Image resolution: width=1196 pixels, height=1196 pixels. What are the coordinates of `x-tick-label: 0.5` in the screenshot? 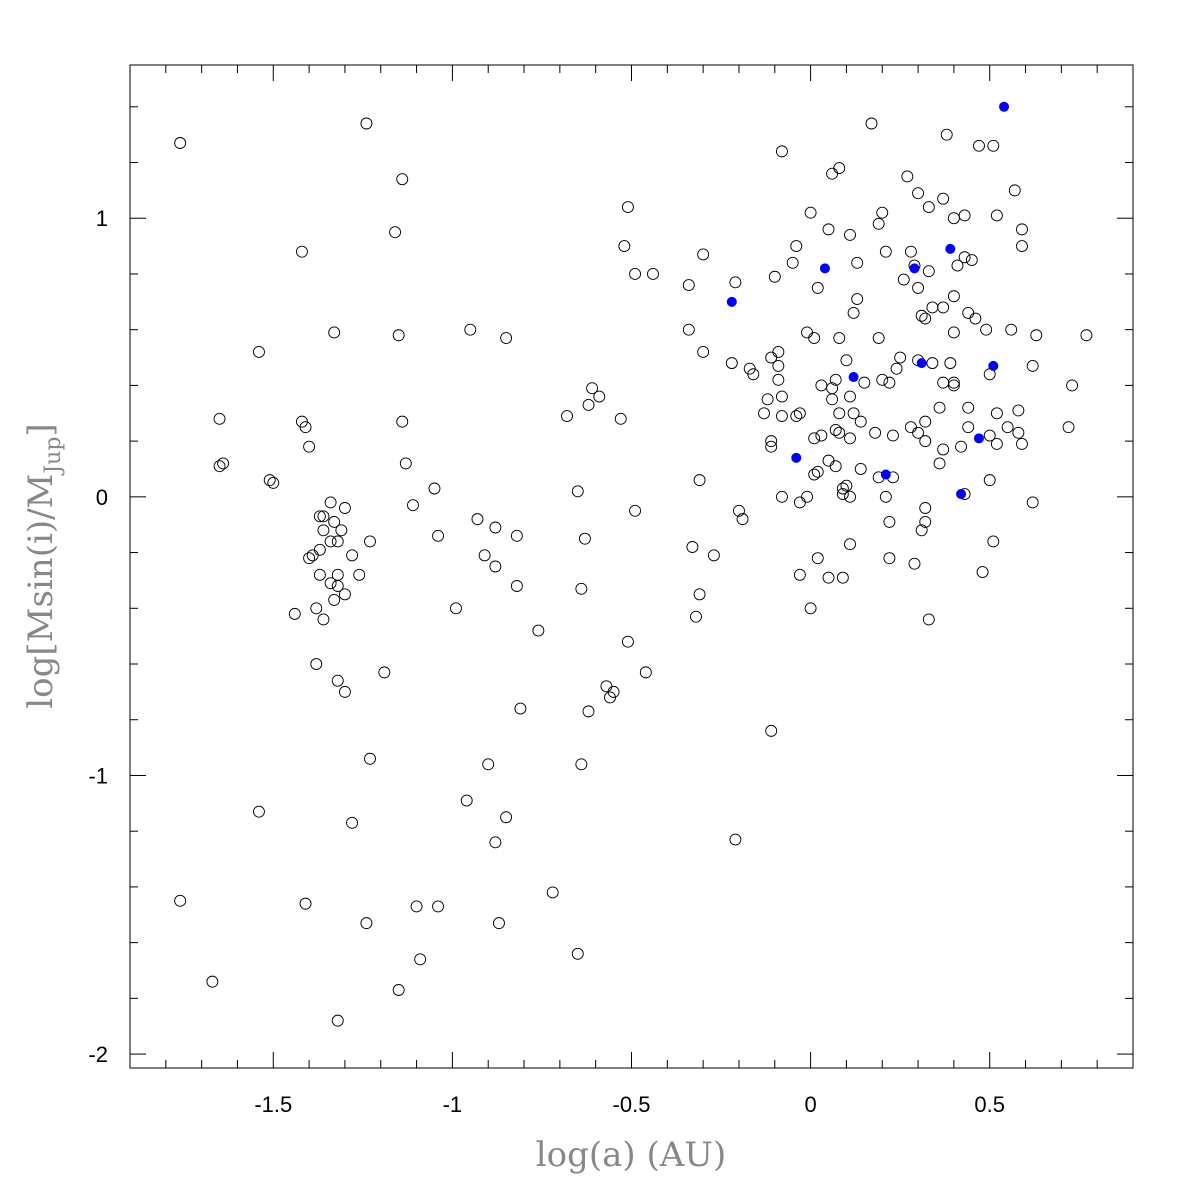 It's located at (989, 1104).